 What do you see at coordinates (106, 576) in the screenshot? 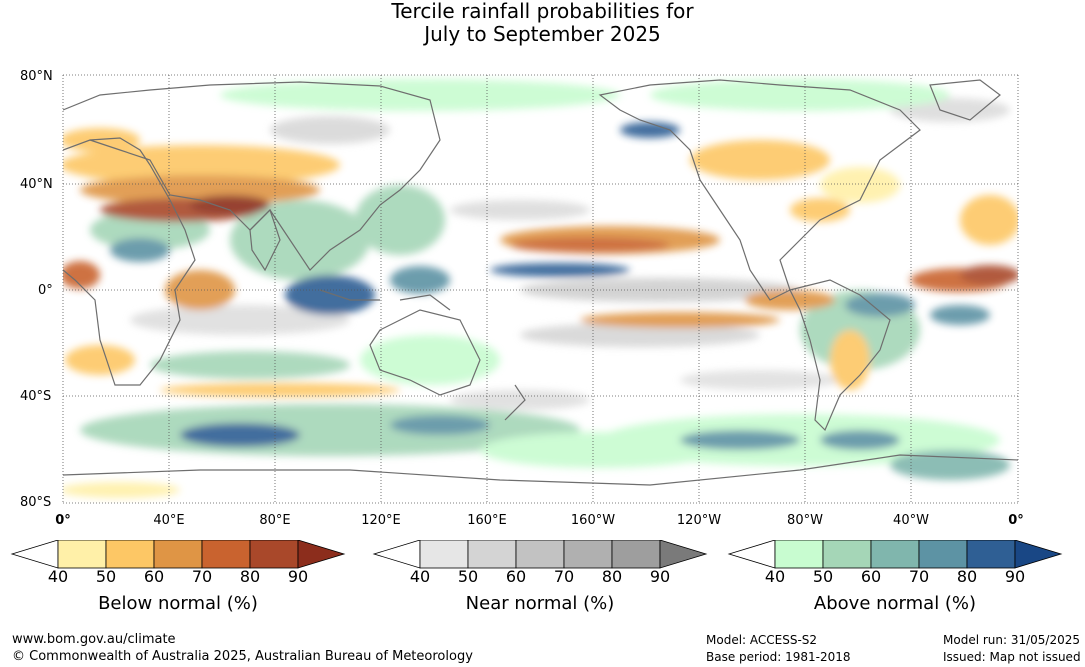
I see `colorbar-below-tick-50: 50` at bounding box center [106, 576].